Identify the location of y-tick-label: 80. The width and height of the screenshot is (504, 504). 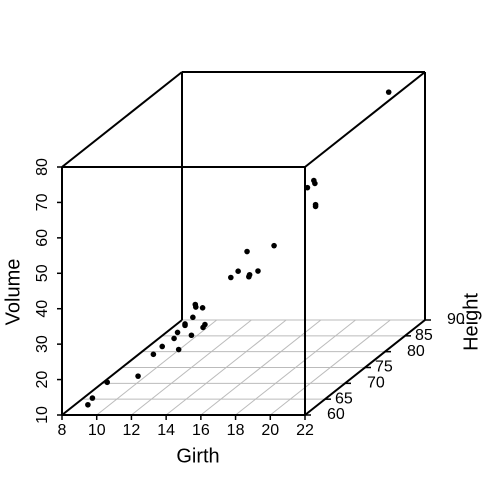
(416, 351).